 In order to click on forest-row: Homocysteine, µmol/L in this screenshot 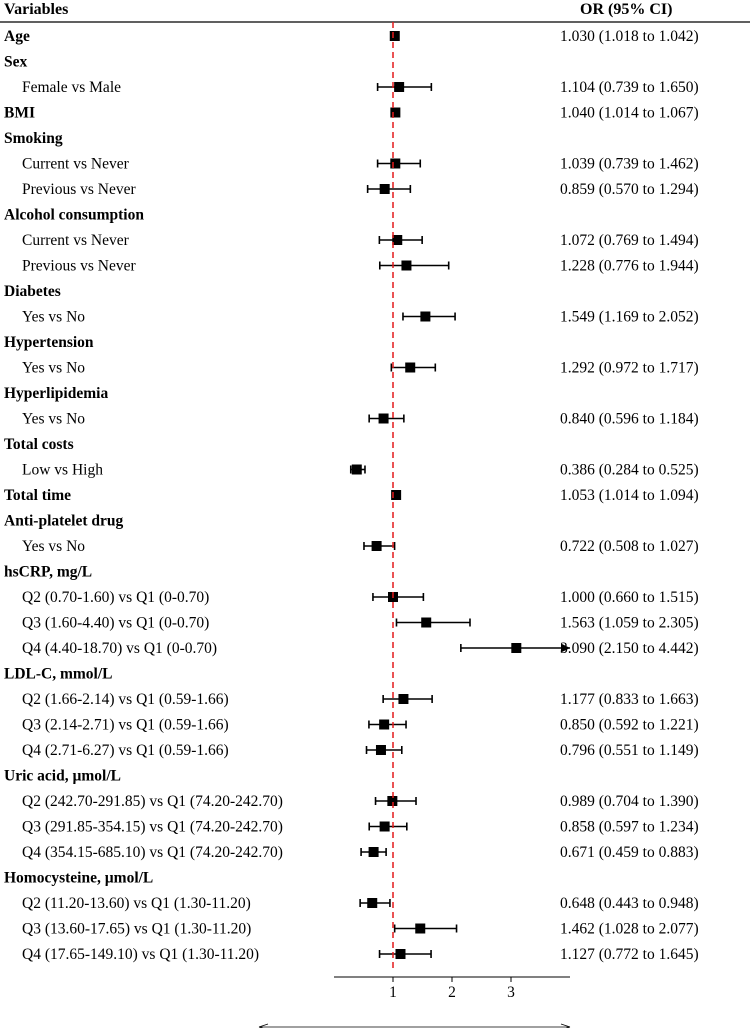, I will do `click(78, 878)`.